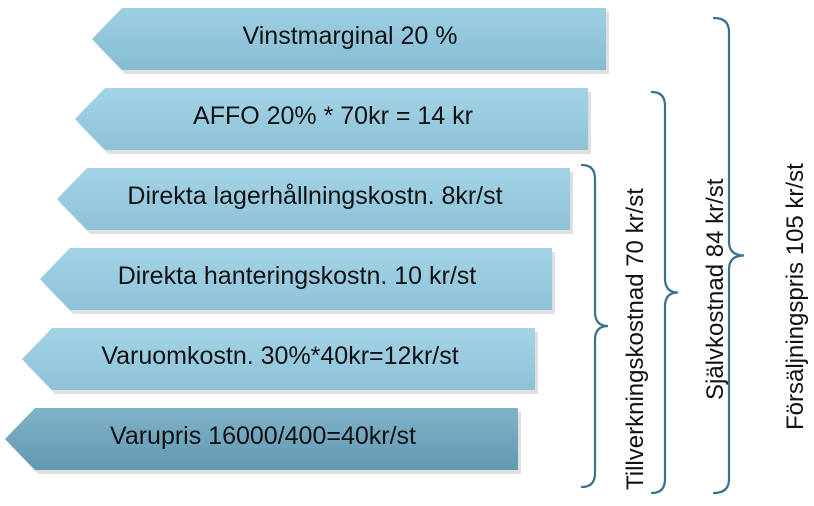 The width and height of the screenshot is (814, 506). Describe the element at coordinates (280, 356) in the screenshot. I see `row-label-overhead-cost: Varuomkostn. 30%*40kr=12kr/st` at that location.